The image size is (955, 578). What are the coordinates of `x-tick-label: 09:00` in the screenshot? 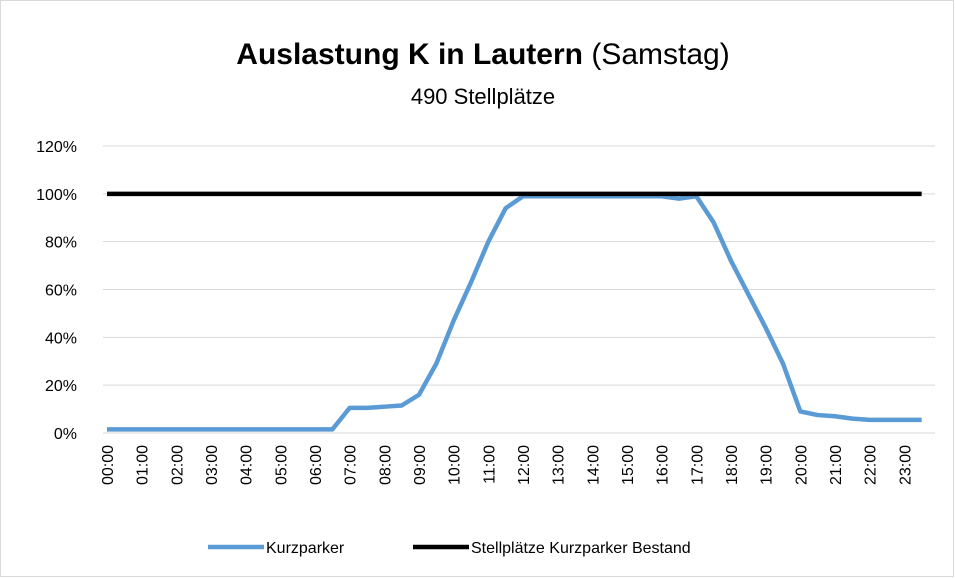 It's located at (420, 465).